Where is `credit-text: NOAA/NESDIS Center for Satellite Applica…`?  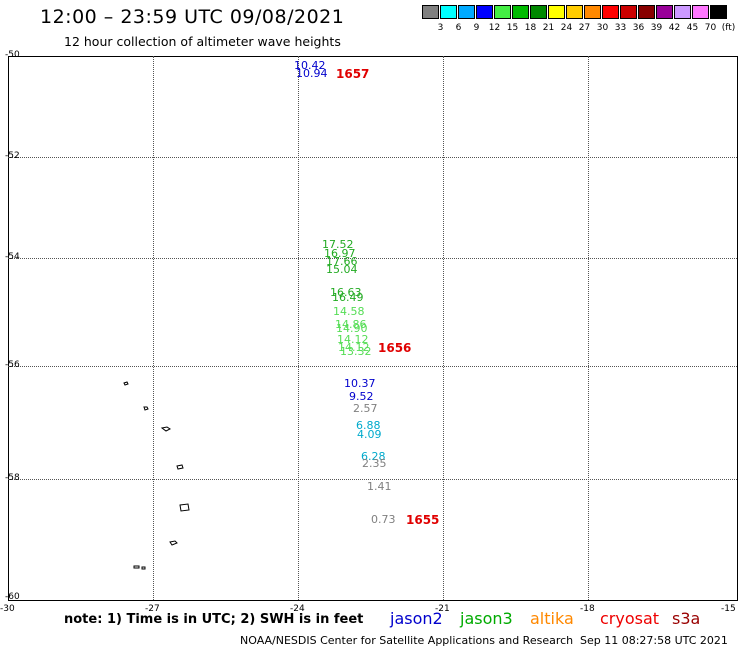 credit-text: NOAA/NESDIS Center for Satellite Applica… is located at coordinates (407, 640).